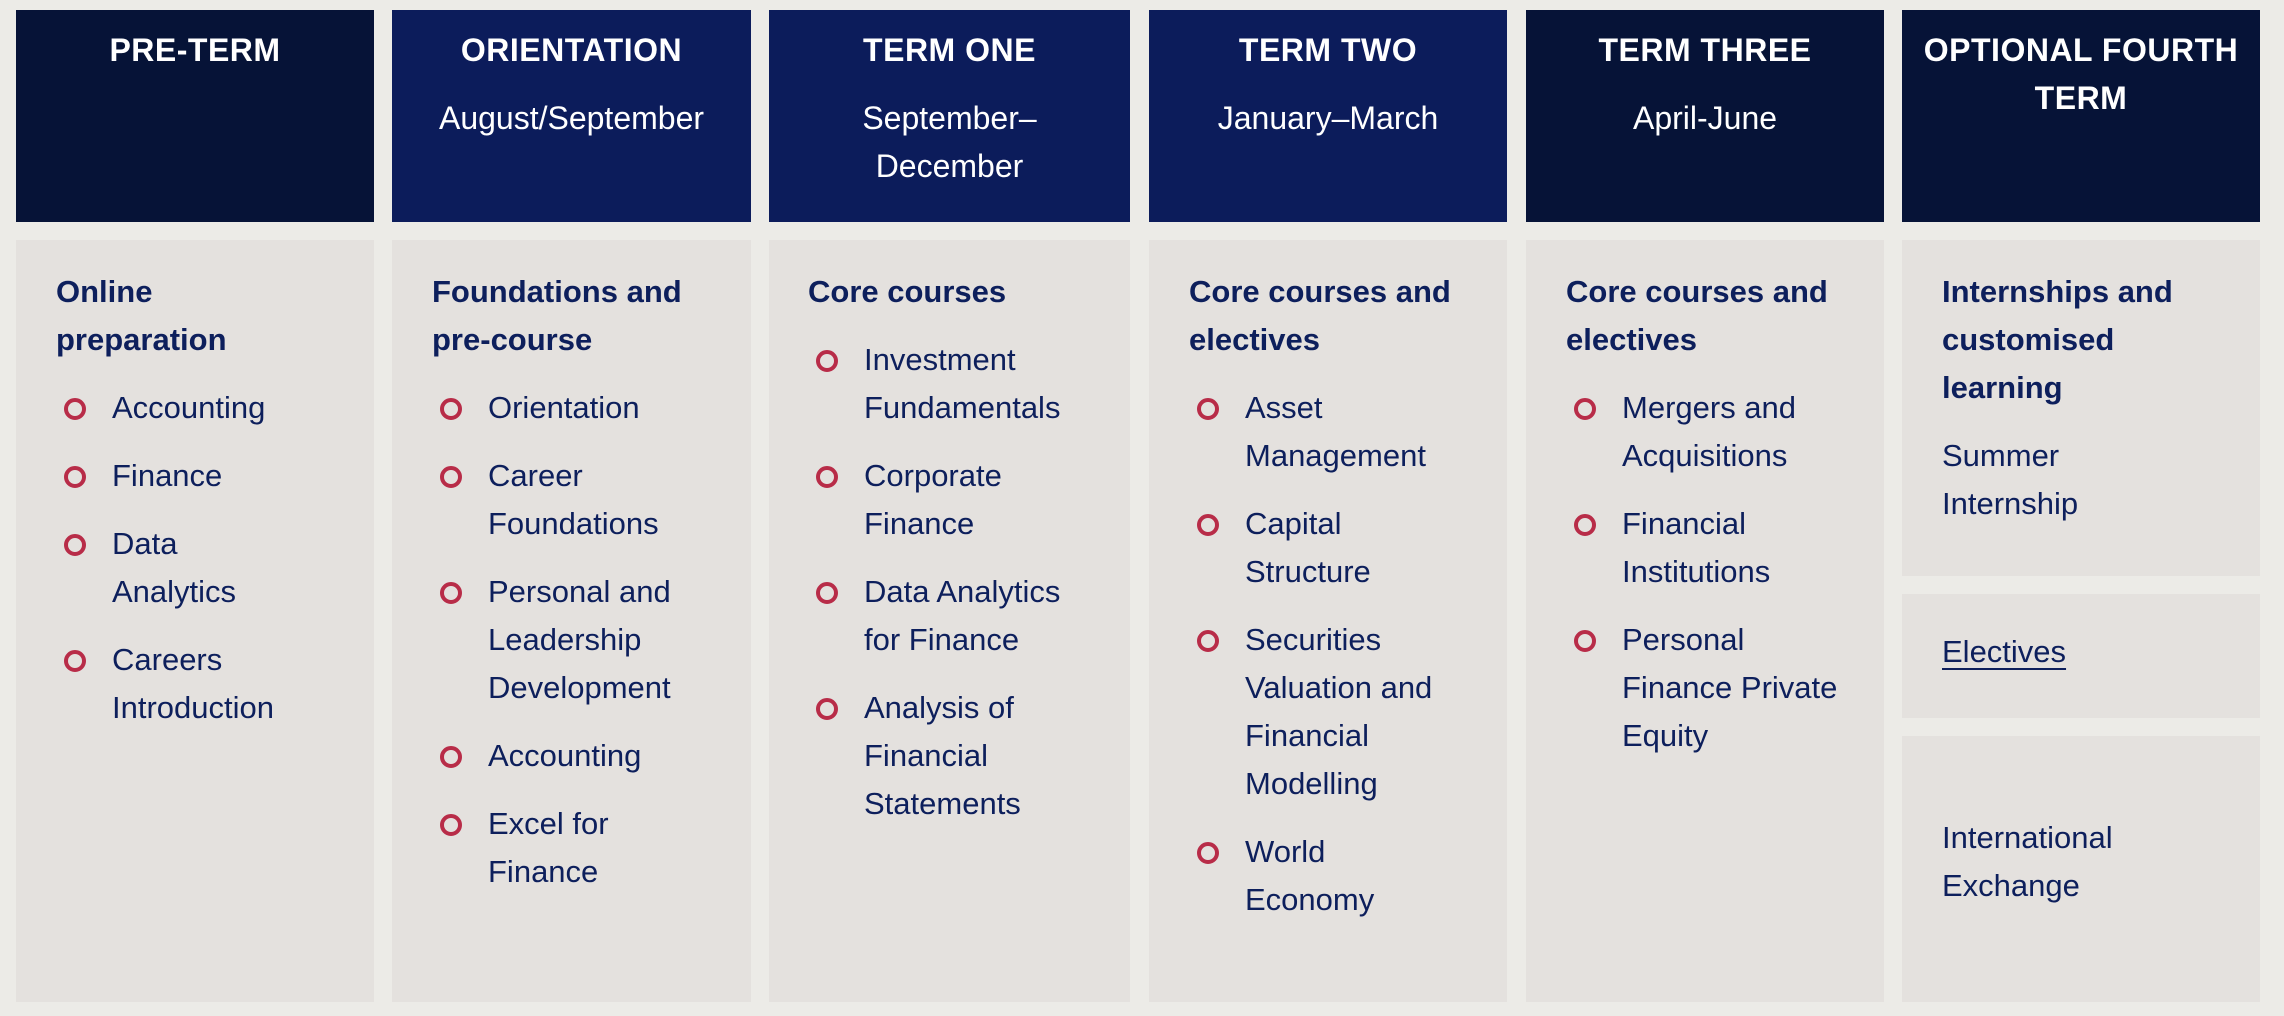  I want to click on panel-title: Internships and customised learning, so click(2057, 339).